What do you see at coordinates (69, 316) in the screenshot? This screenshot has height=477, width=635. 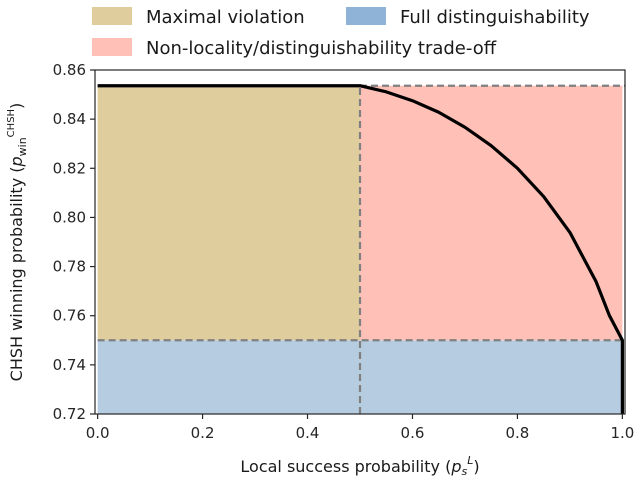 I see `y-tick-label: 0.76` at bounding box center [69, 316].